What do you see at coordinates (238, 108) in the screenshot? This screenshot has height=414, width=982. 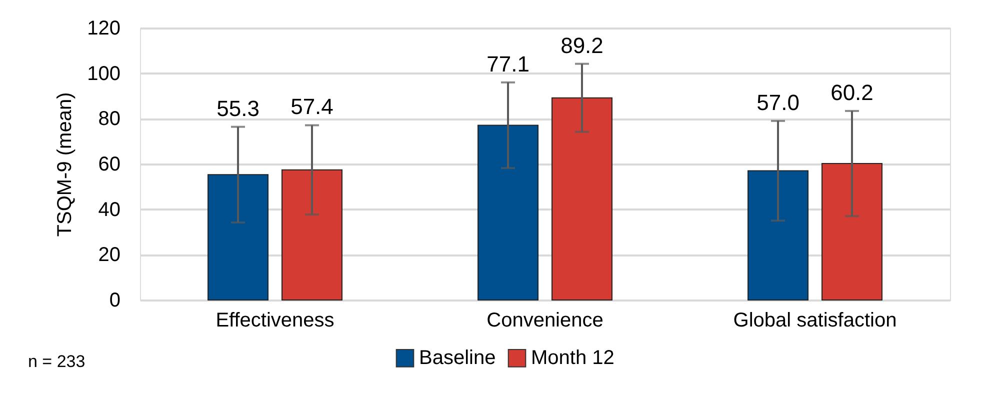 I see `data-label: 55.3` at bounding box center [238, 108].